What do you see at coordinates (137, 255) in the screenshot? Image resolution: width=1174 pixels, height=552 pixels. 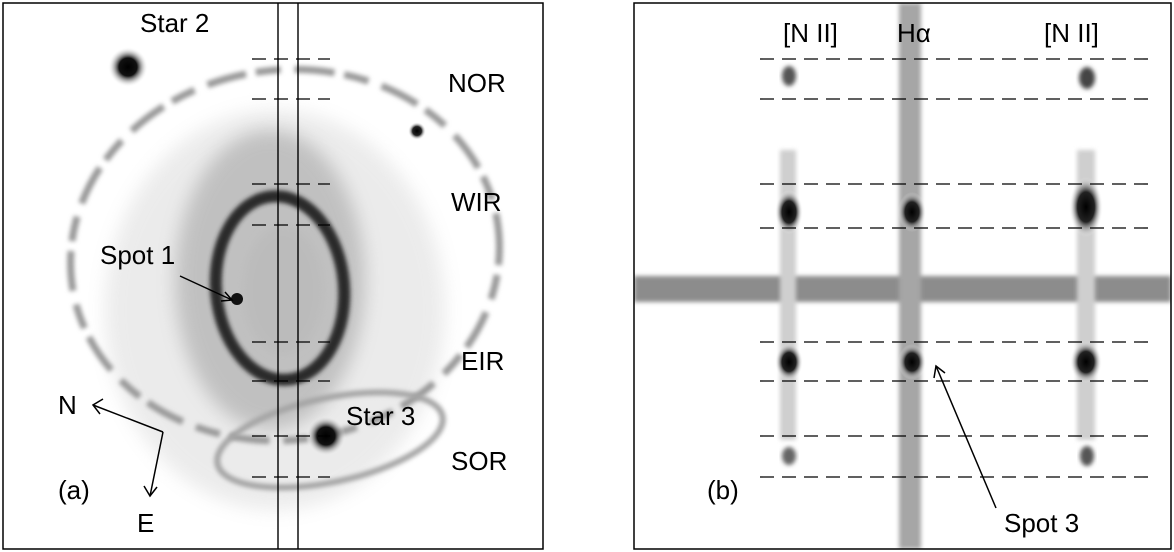 I see `spot-1-label: Spot 1` at bounding box center [137, 255].